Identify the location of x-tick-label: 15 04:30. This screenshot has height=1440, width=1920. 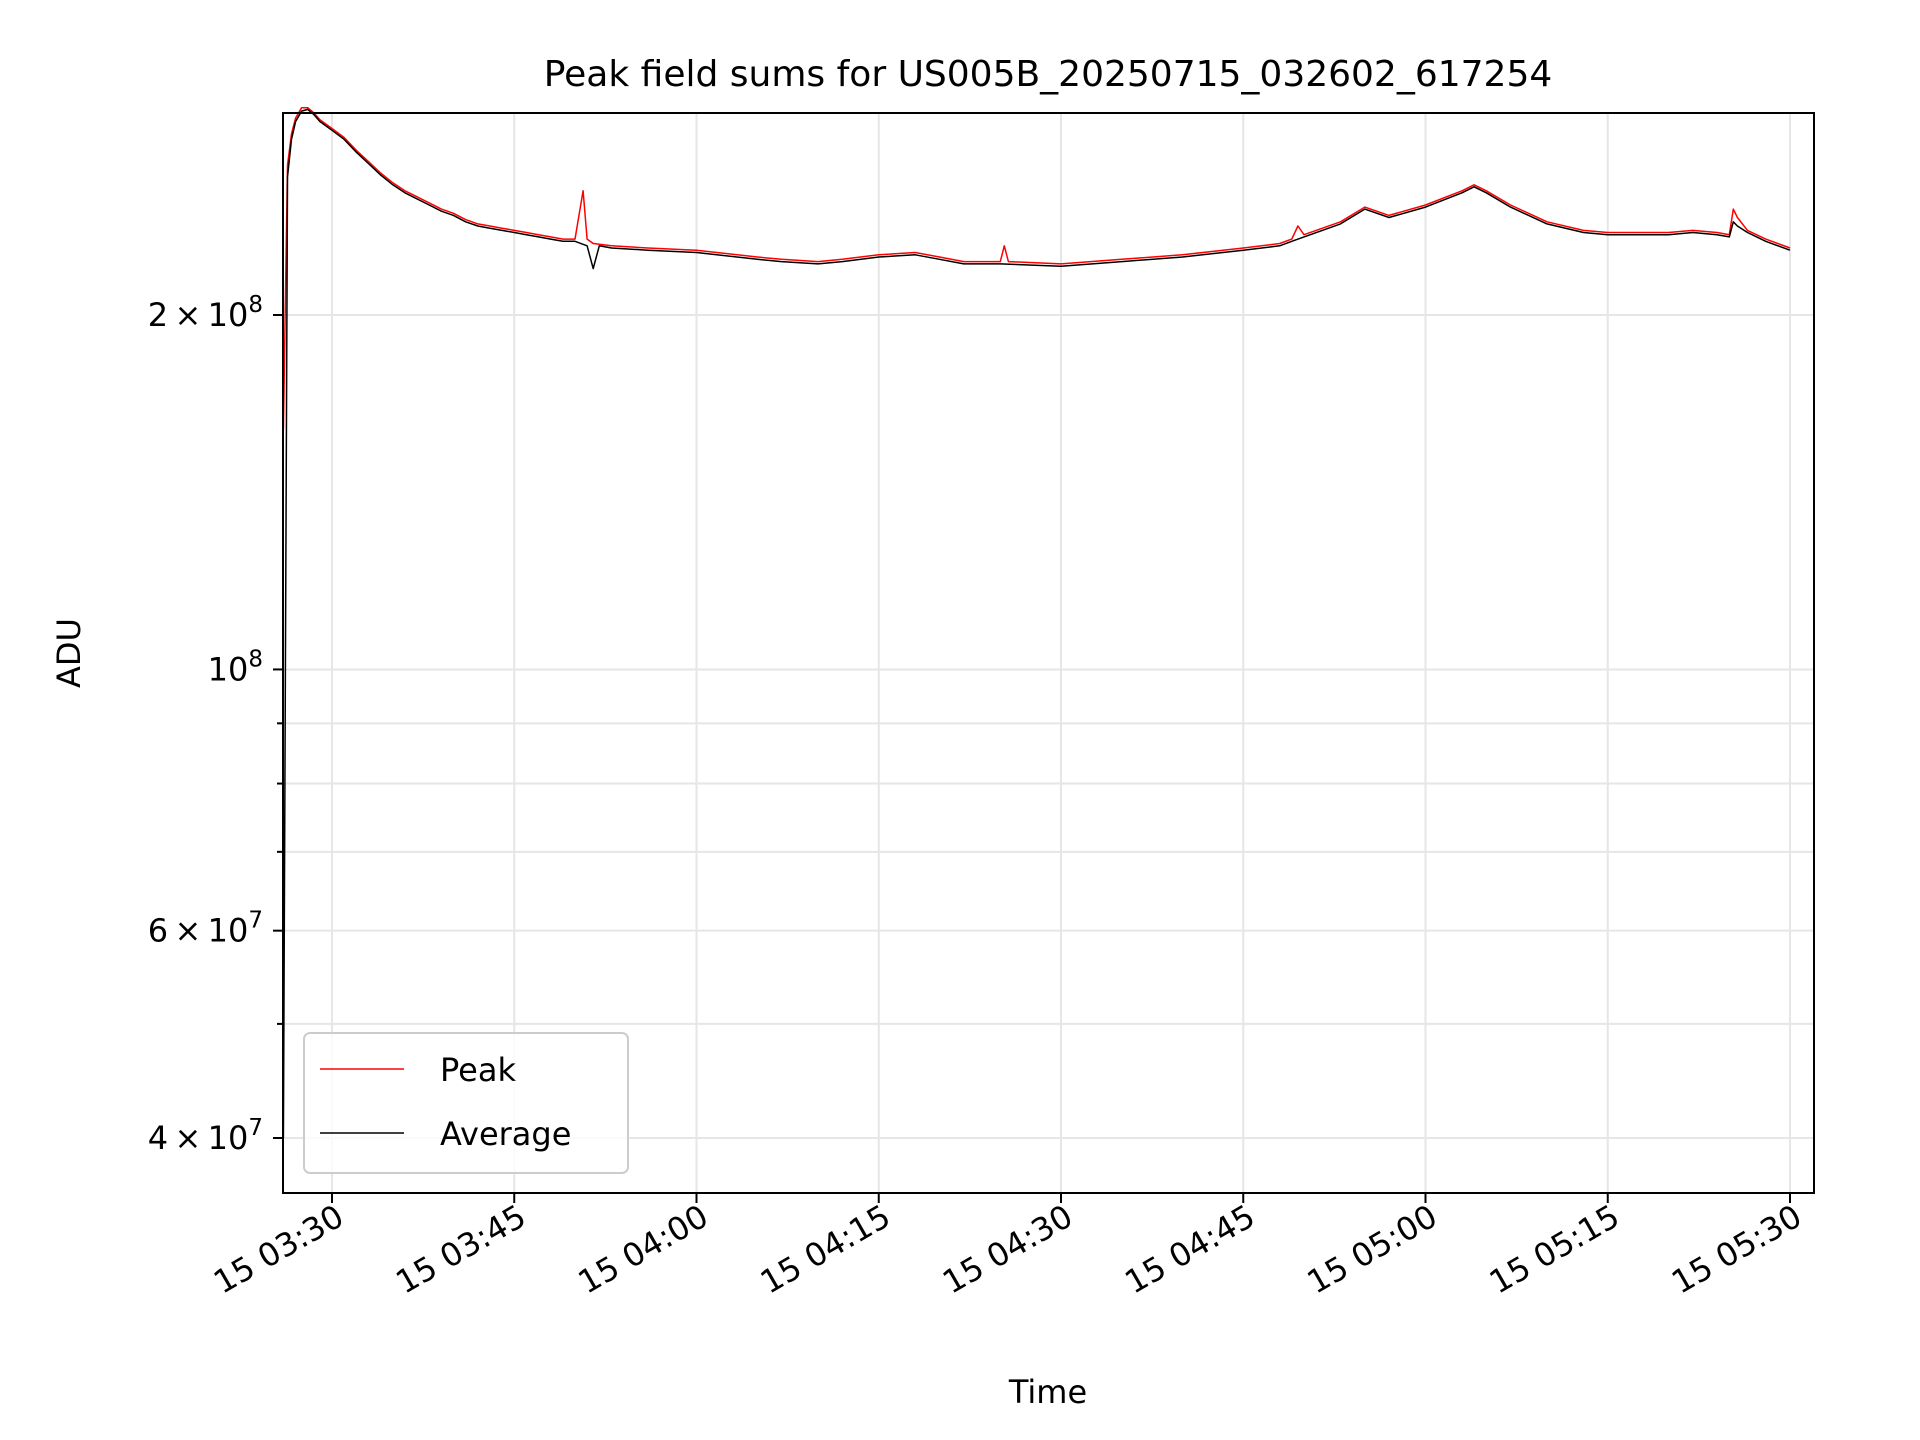
(1007, 1249).